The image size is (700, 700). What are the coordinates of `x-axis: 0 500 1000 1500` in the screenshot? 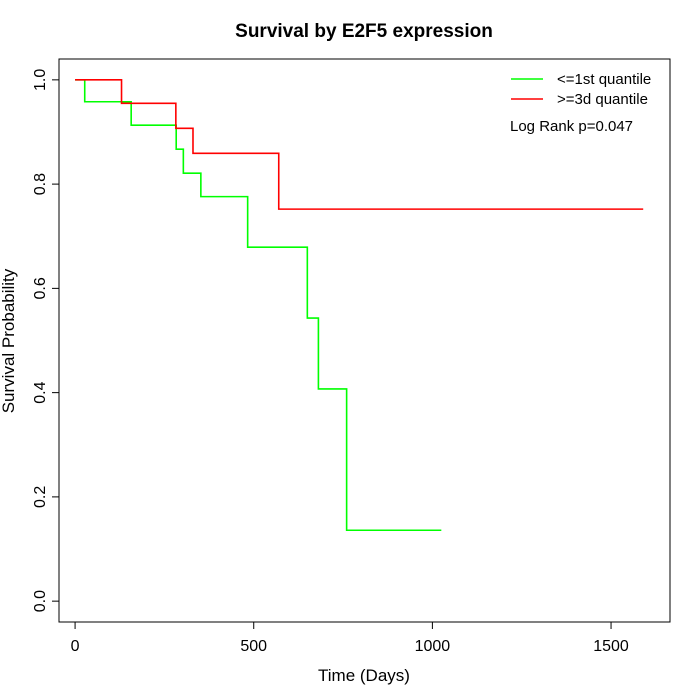 It's located at (350, 638).